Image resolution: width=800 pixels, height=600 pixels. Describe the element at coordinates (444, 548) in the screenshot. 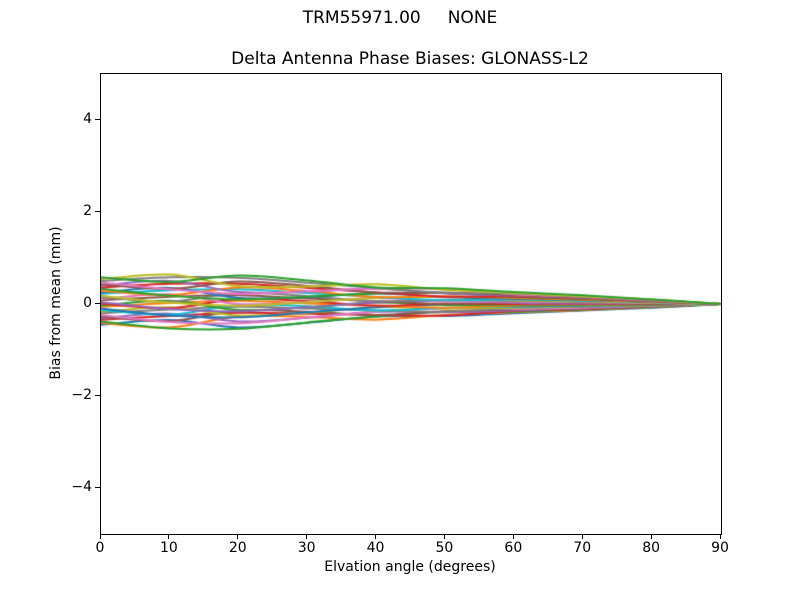

I see `x-tick-label: 50` at that location.